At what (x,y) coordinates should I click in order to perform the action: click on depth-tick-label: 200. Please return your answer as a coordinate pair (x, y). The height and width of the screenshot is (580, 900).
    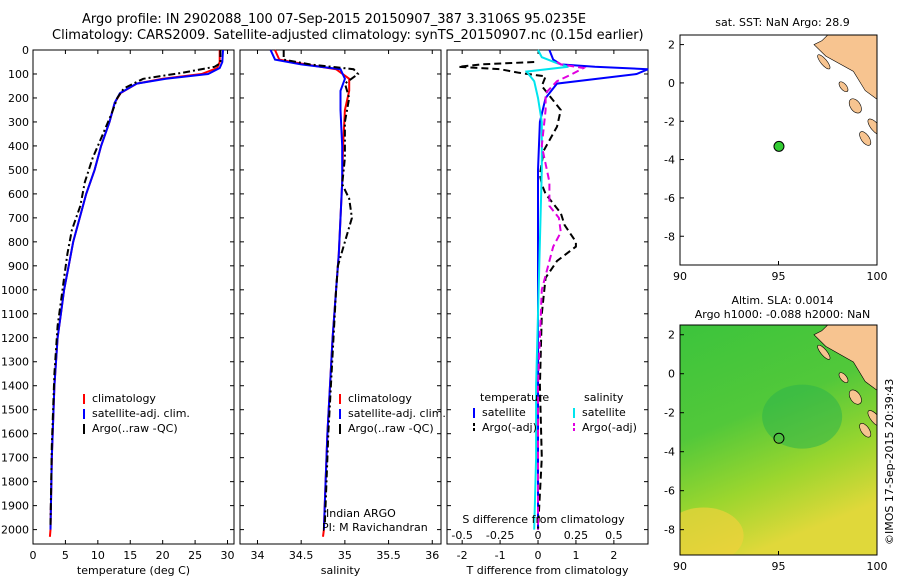
    Looking at the image, I should click on (18, 98).